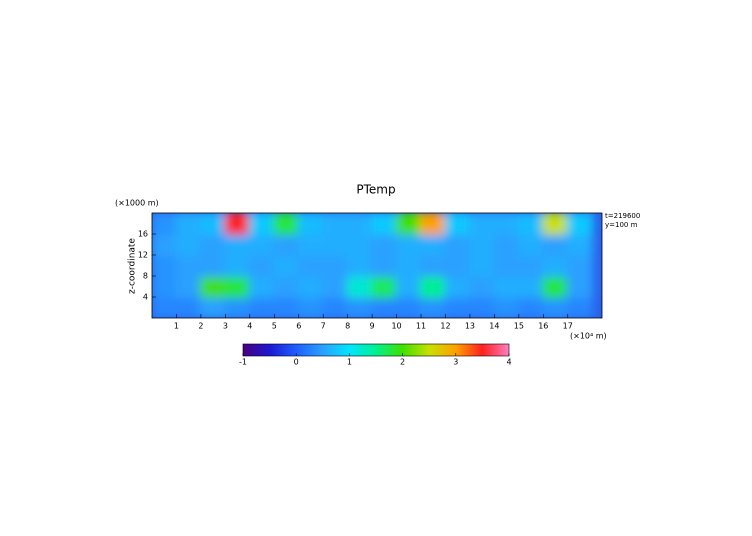  I want to click on colorbar, so click(376, 350).